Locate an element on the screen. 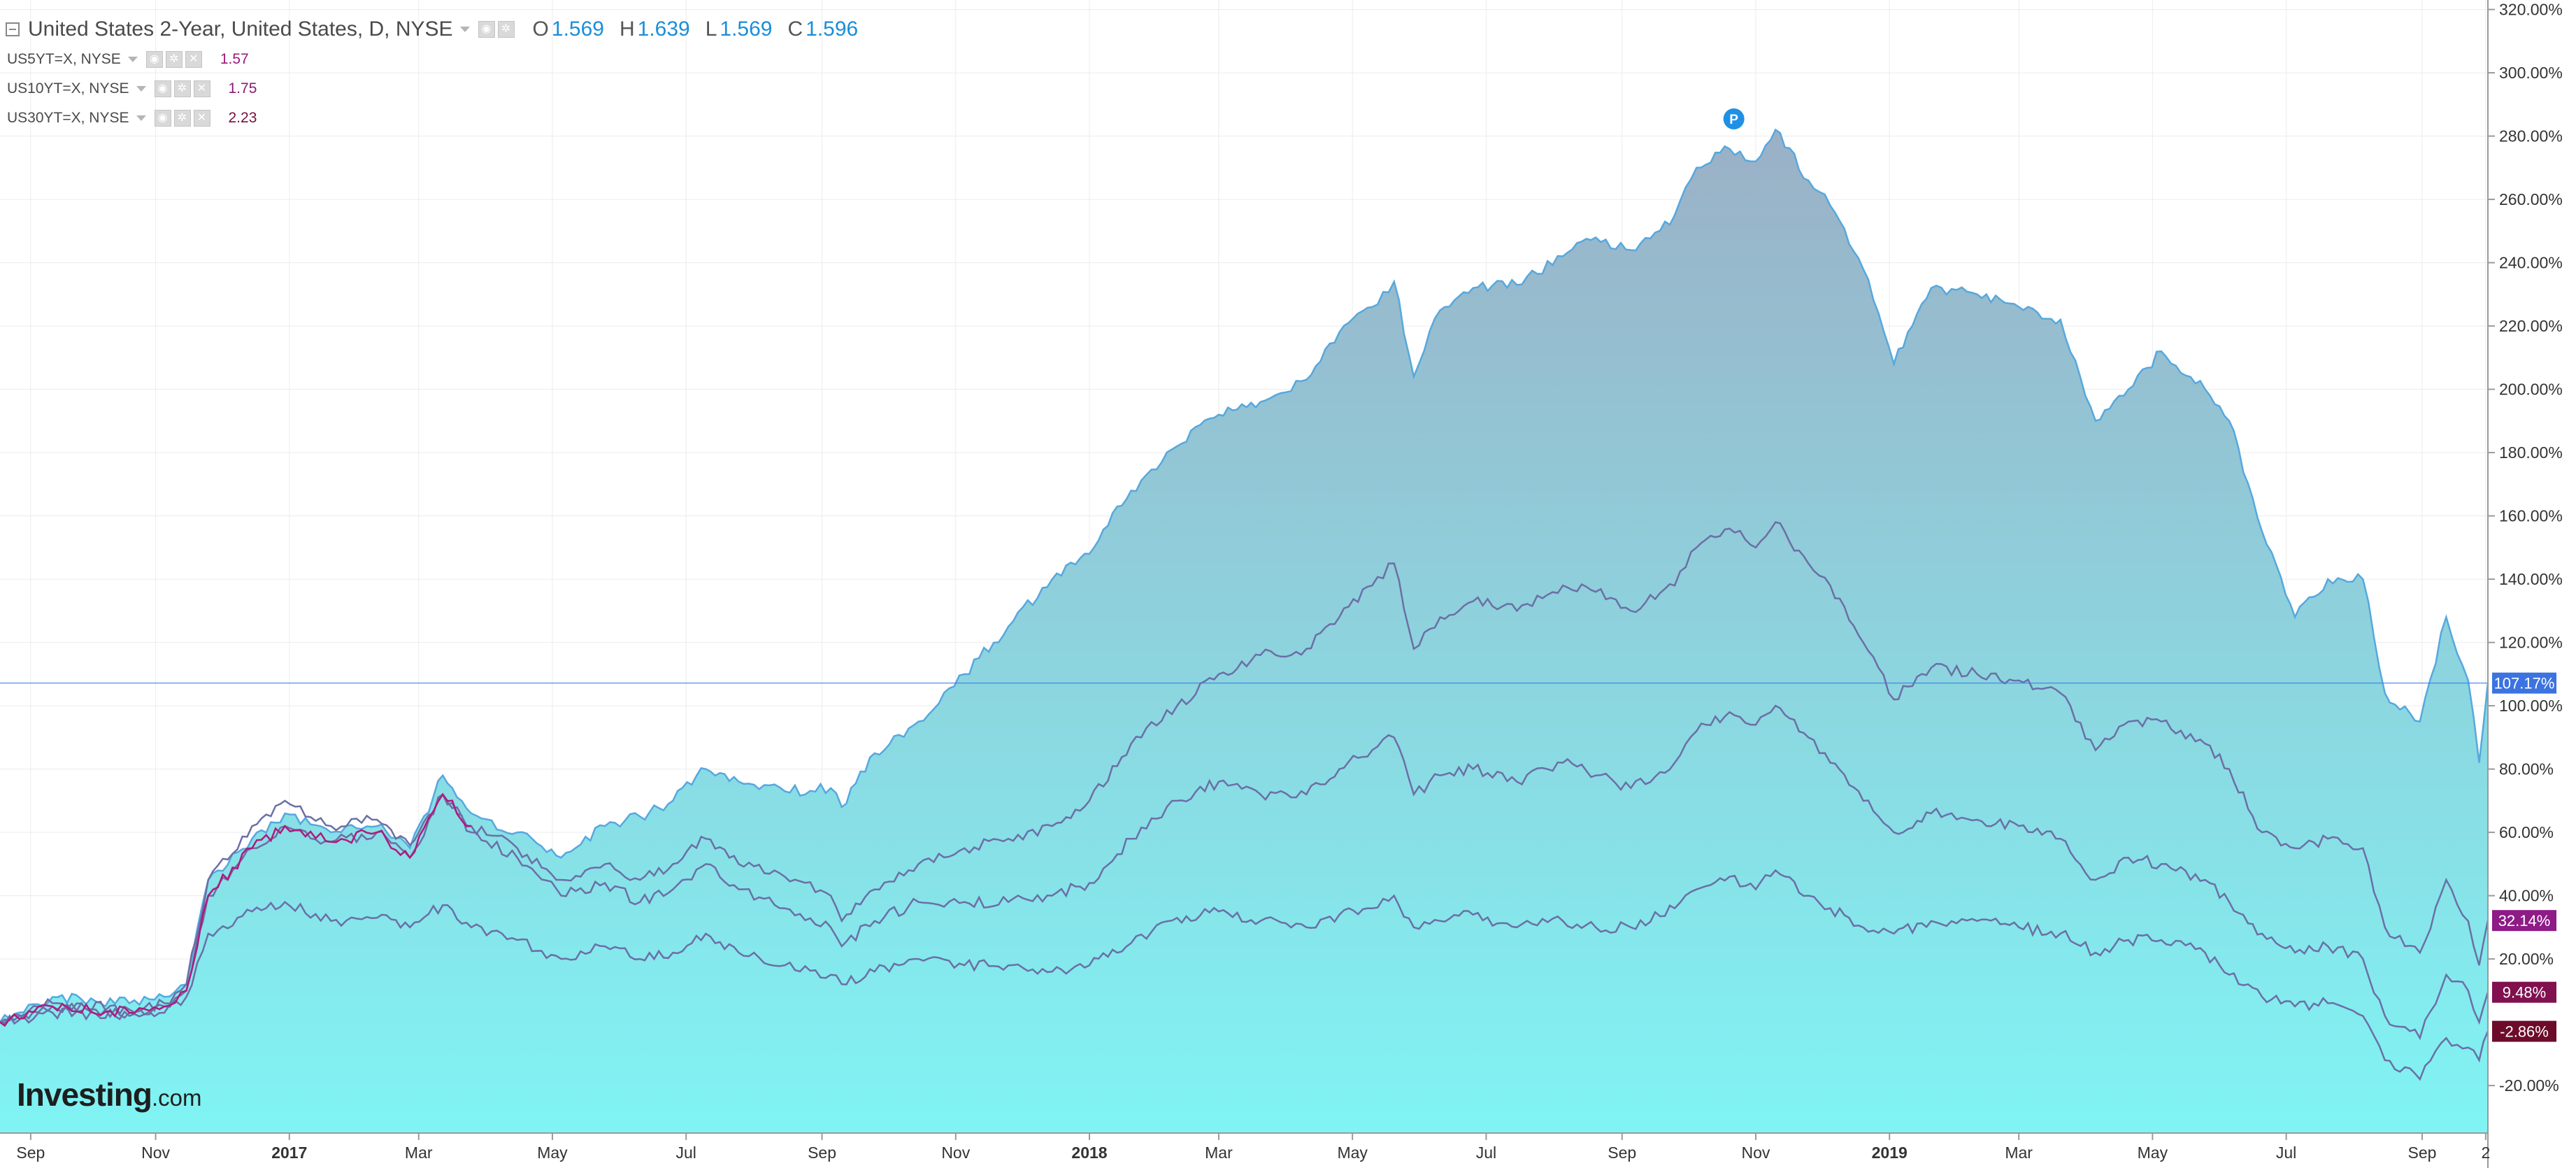  badge-us30y-bg is located at coordinates (2524, 1031).